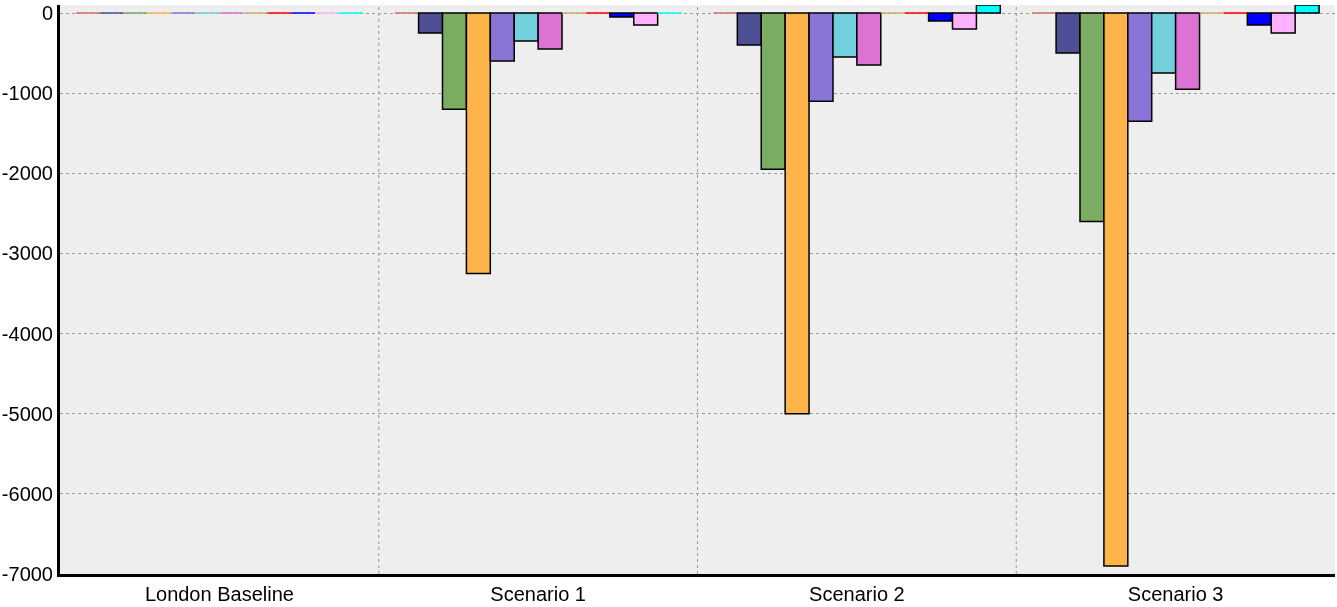  What do you see at coordinates (27, 93) in the screenshot?
I see `y-tick-label: -1000` at bounding box center [27, 93].